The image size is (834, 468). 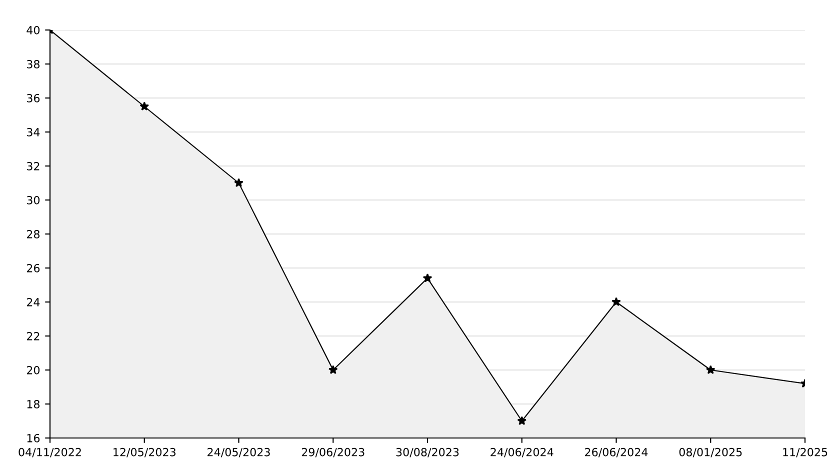 I want to click on y-tick-label: 30, so click(x=33, y=200).